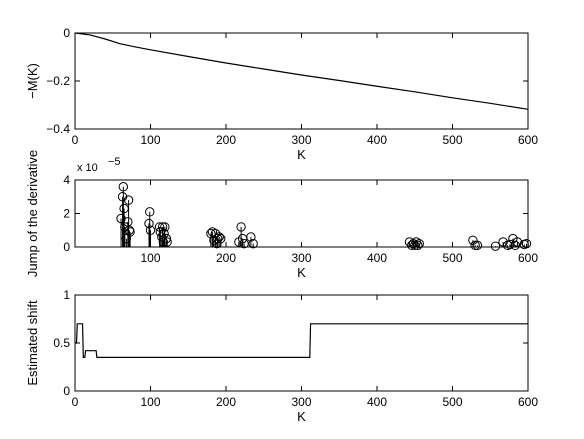  I want to click on y-tick-label: −0.4, so click(58, 129).